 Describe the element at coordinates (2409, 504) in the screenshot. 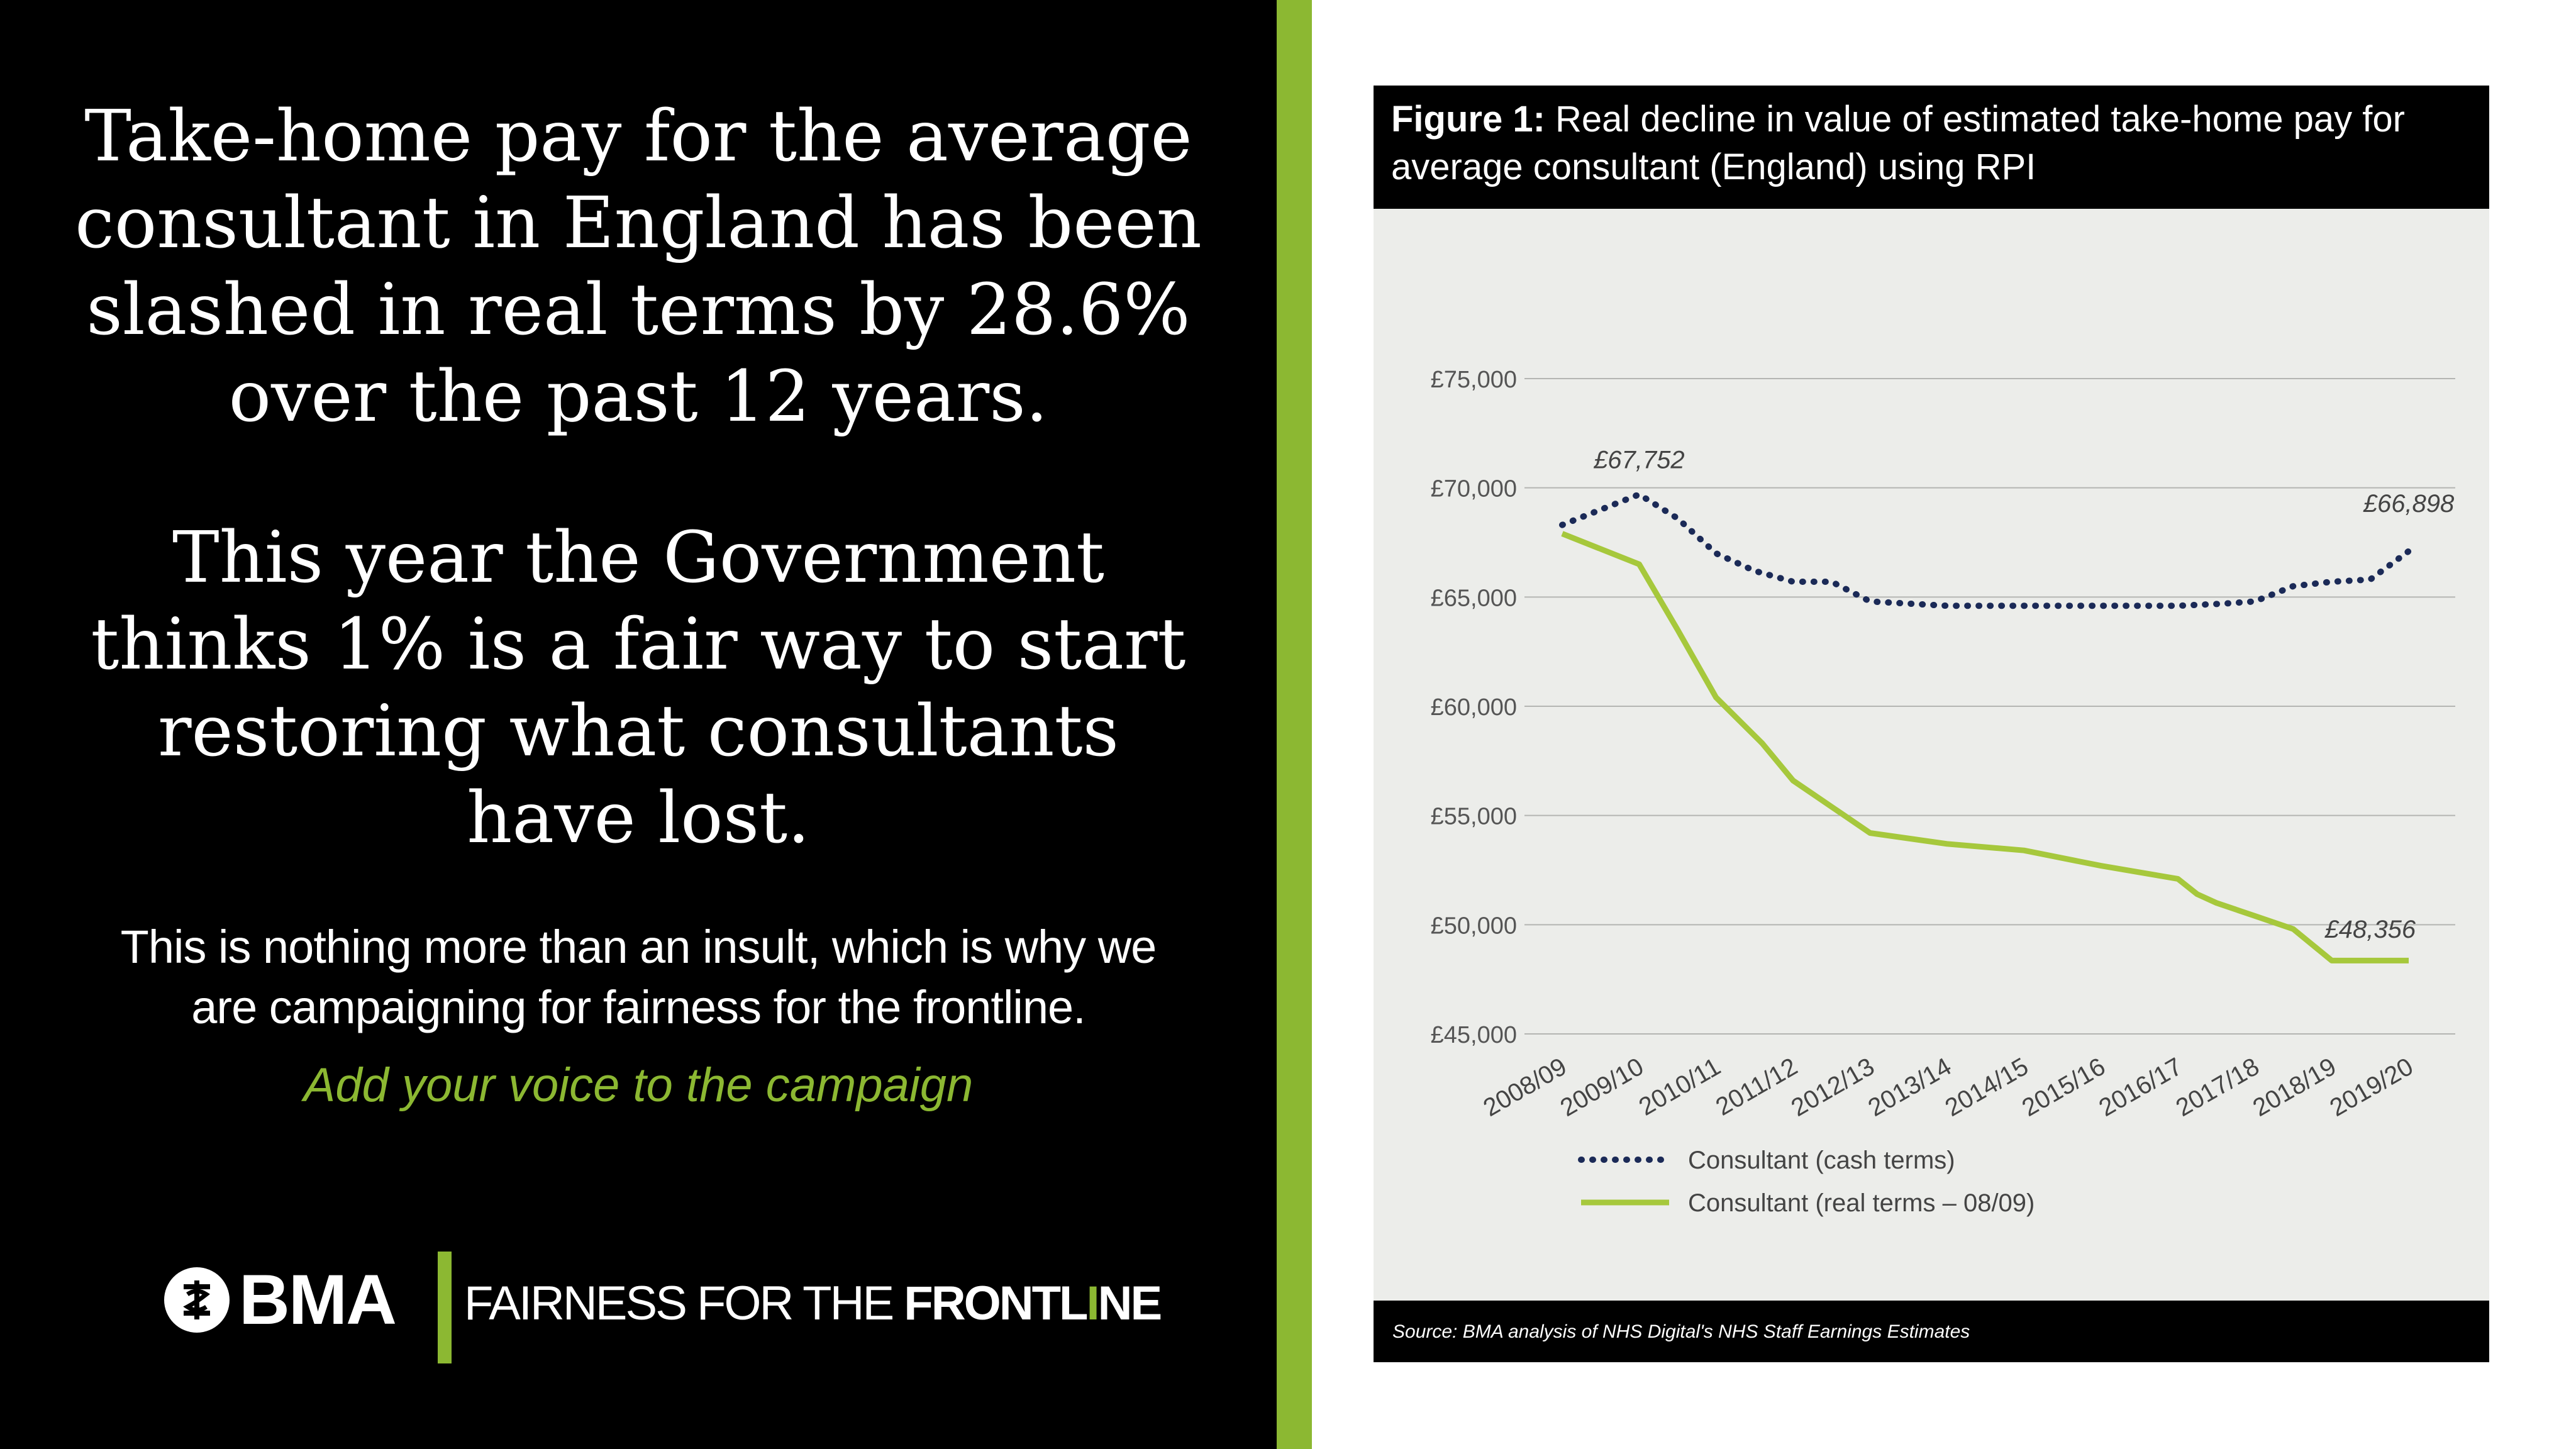

I see `data-label: £66,898` at that location.